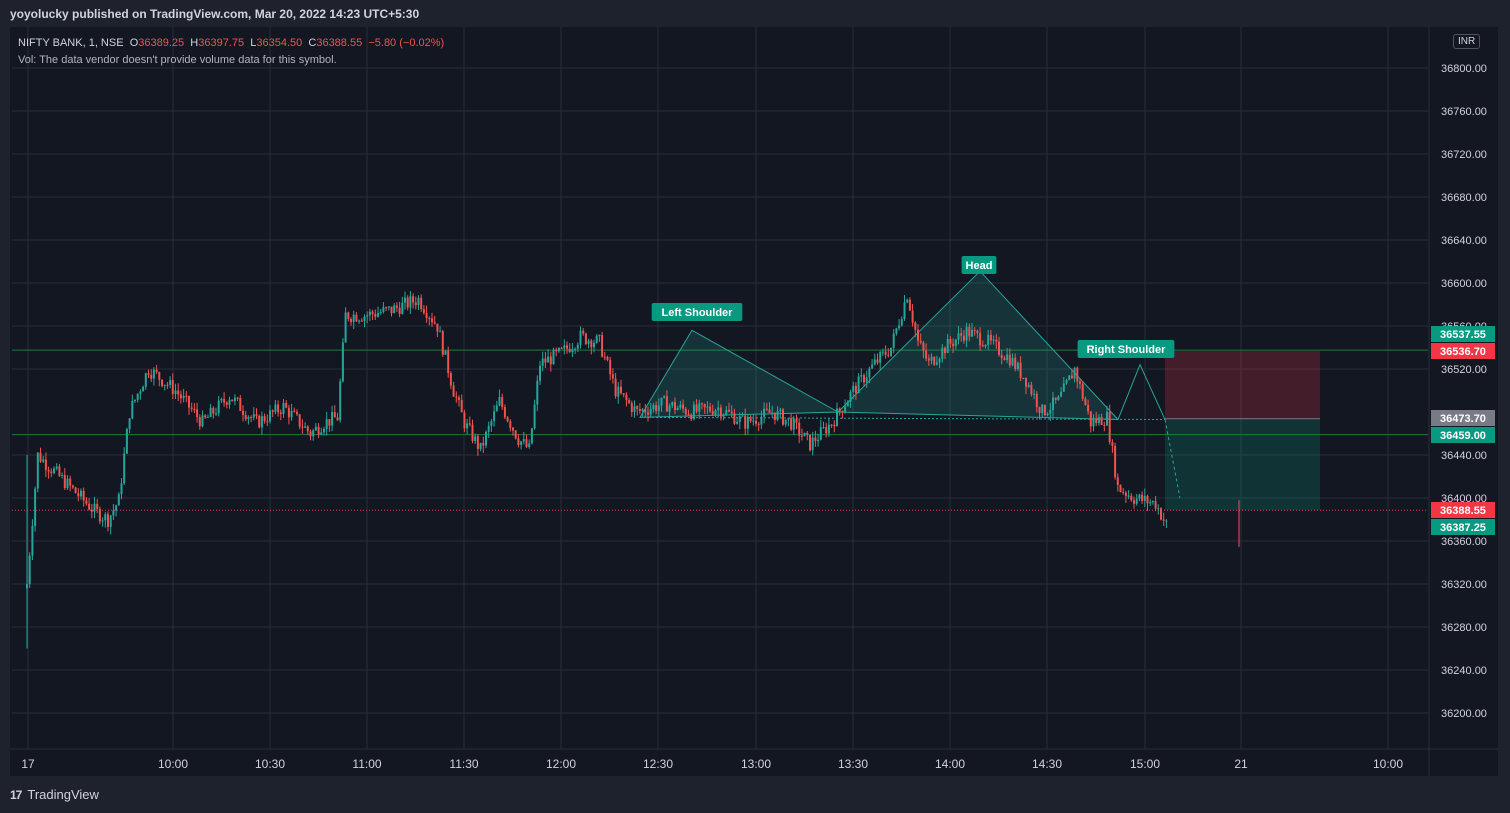 The image size is (1510, 813). Describe the element at coordinates (406, 43) in the screenshot. I see `change-value: −5.80 (−0.02%)` at that location.